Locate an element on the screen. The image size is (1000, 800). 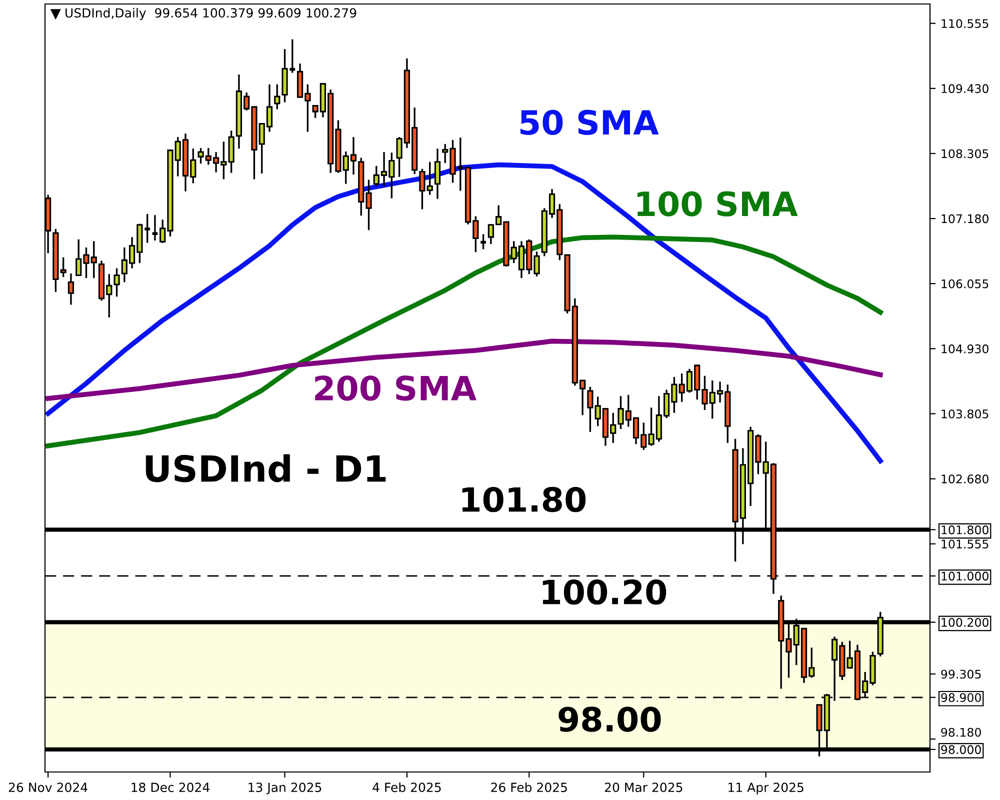
x-tick-label: 13 Jan 2025 is located at coordinates (285, 788).